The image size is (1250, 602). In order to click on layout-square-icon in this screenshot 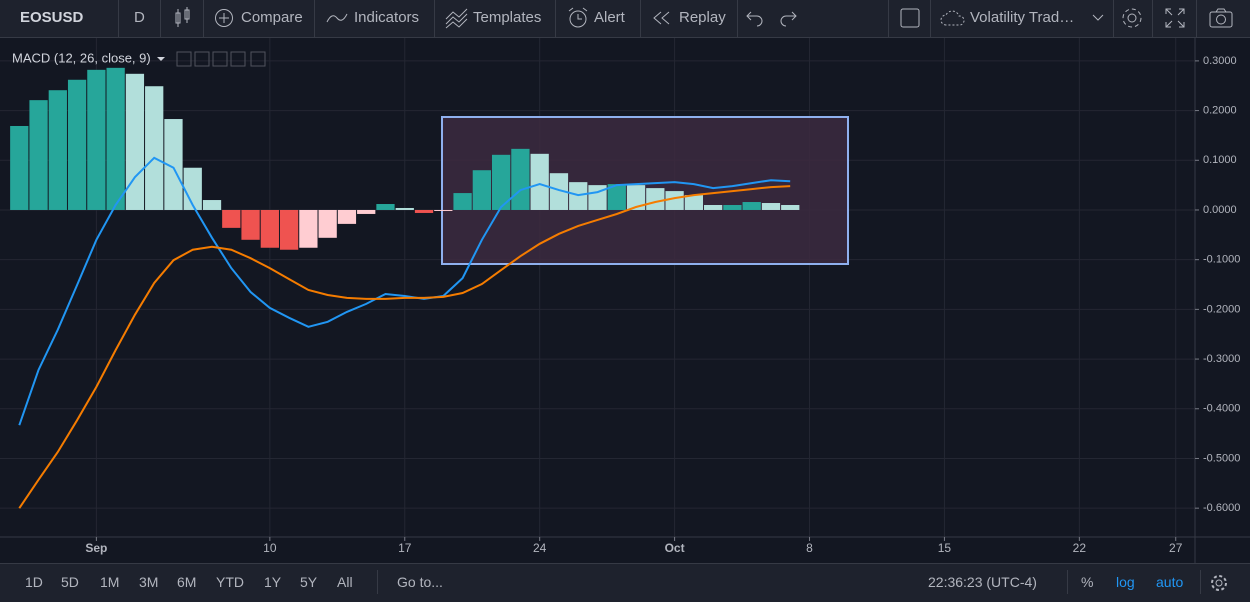, I will do `click(910, 18)`.